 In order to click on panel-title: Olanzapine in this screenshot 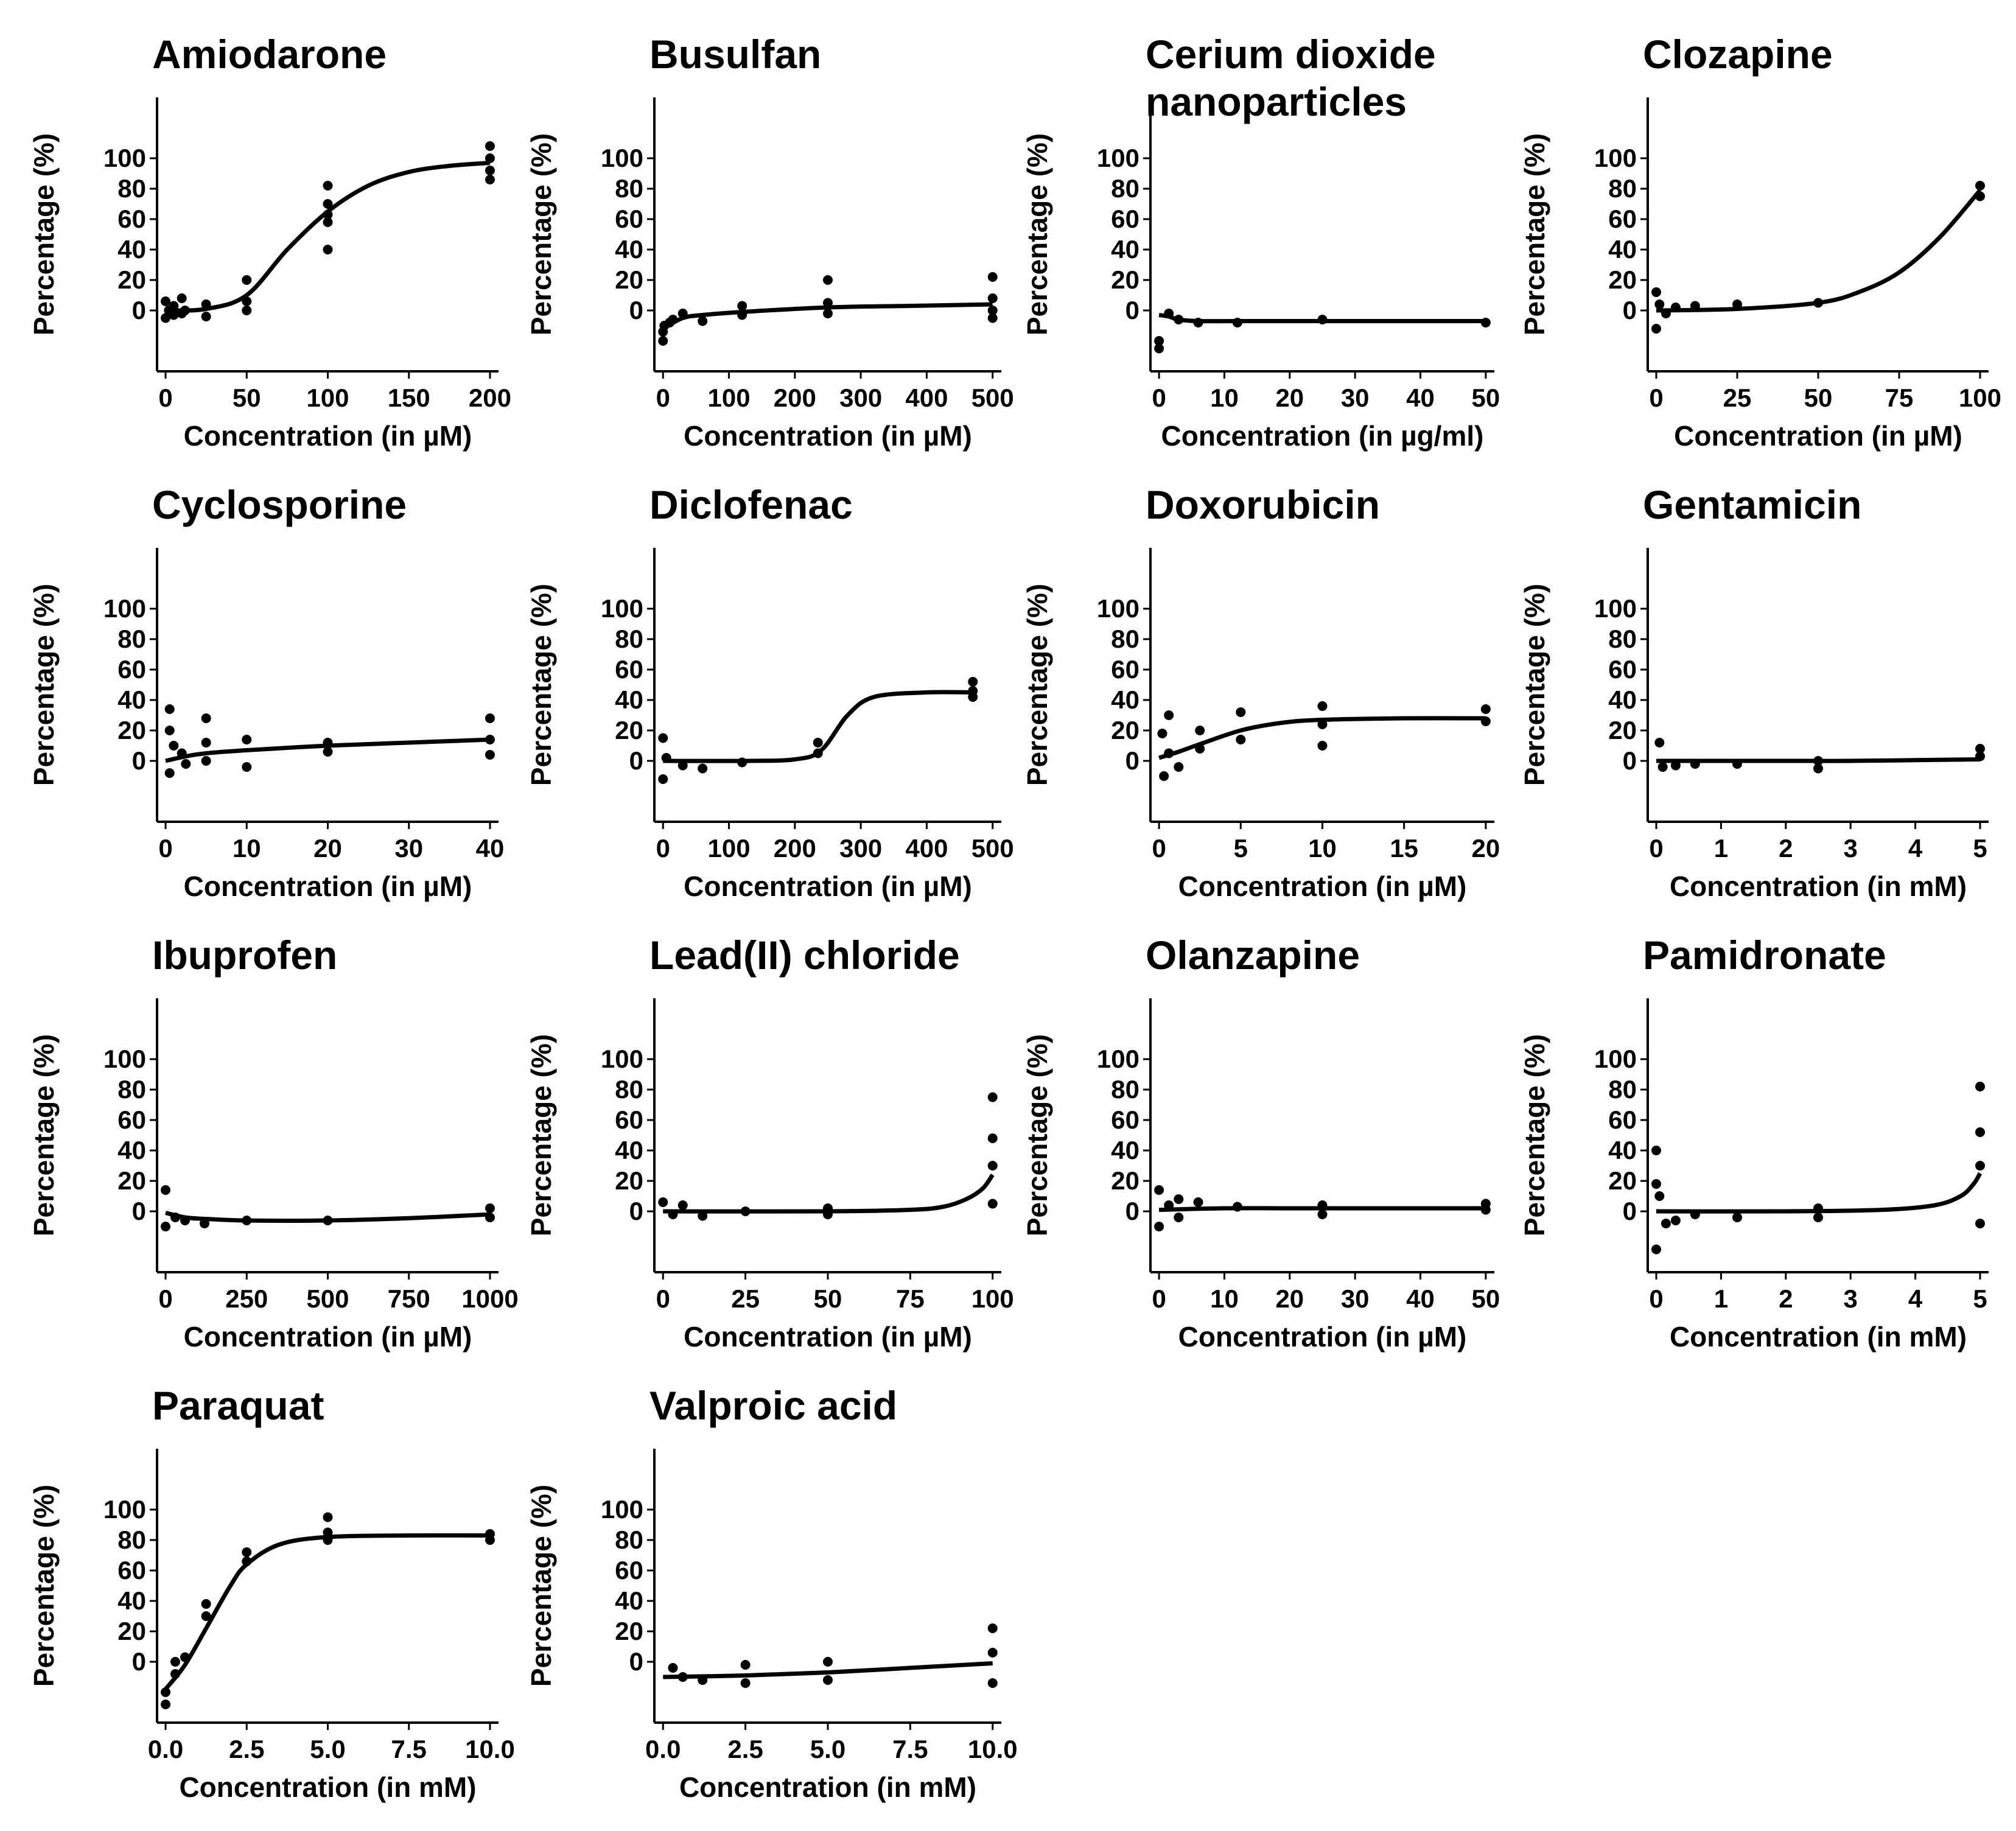, I will do `click(1253, 955)`.